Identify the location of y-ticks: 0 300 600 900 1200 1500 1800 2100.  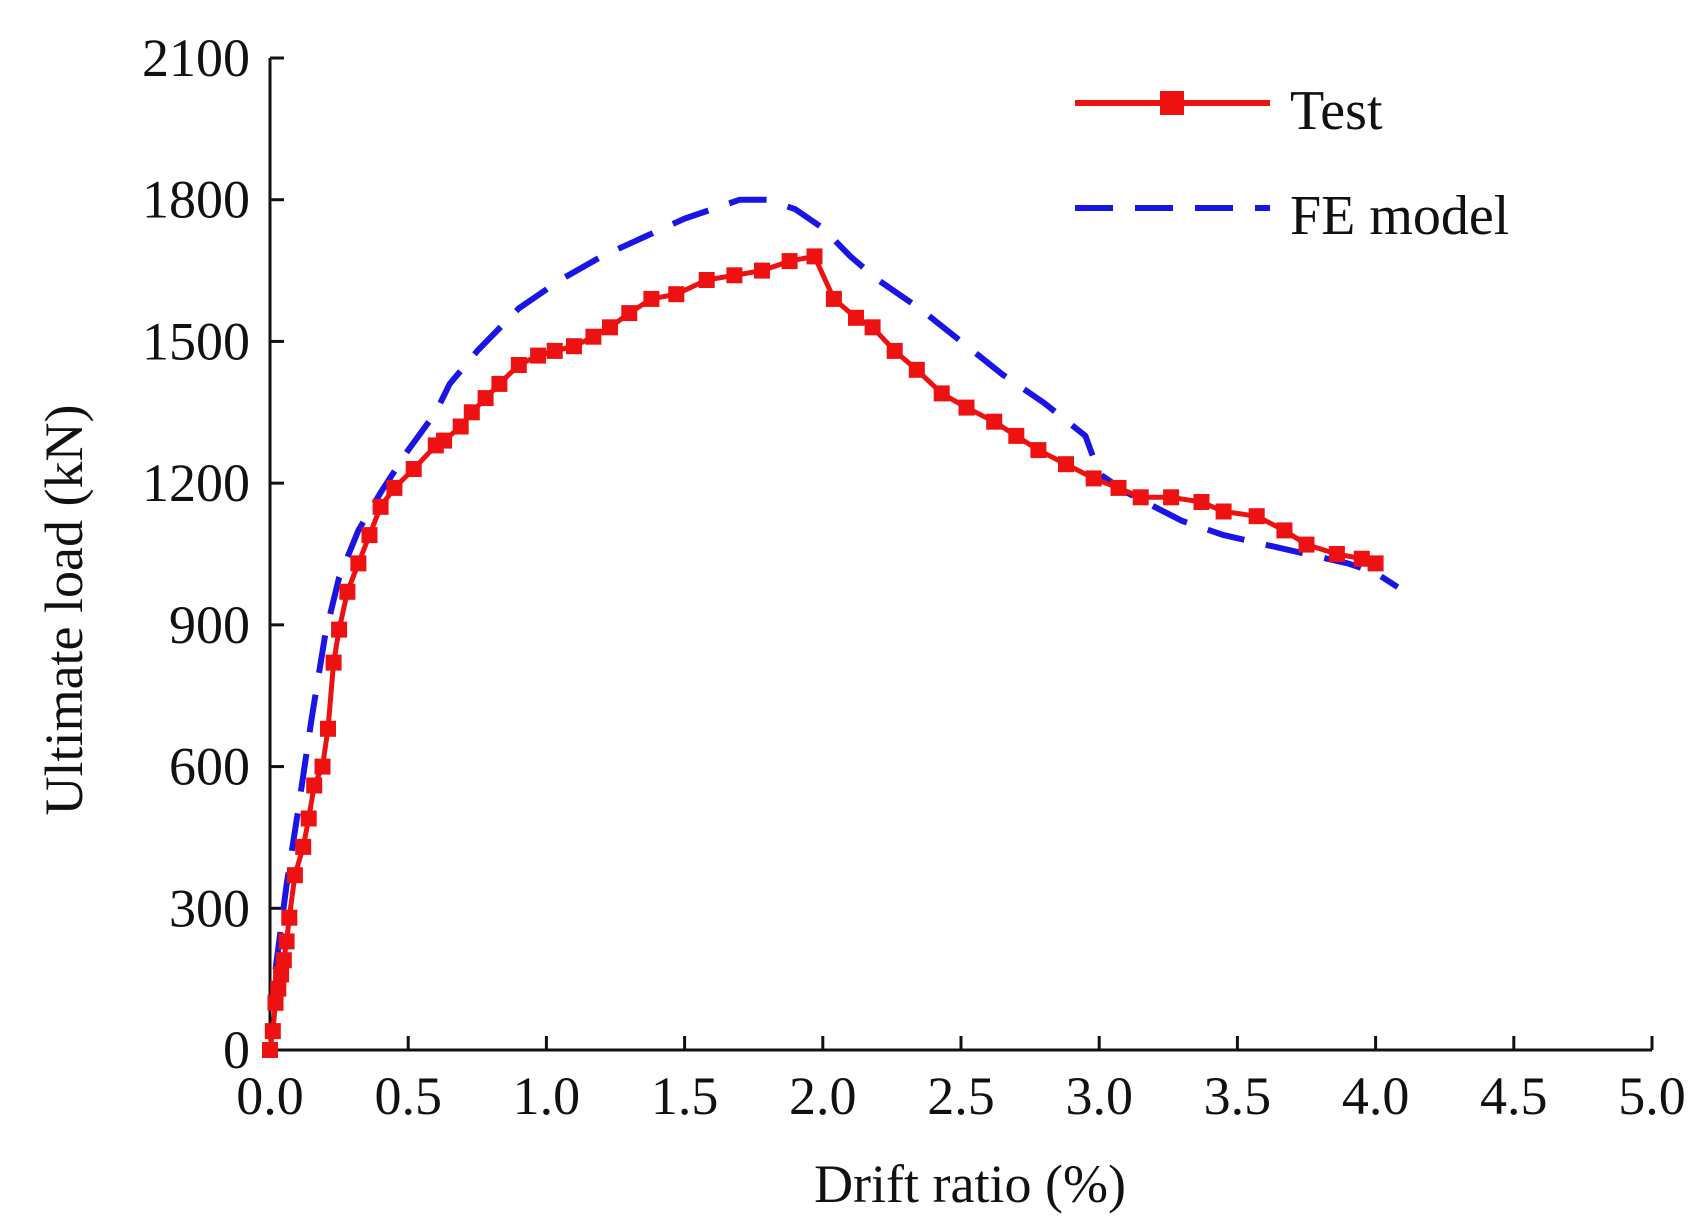
(213, 554).